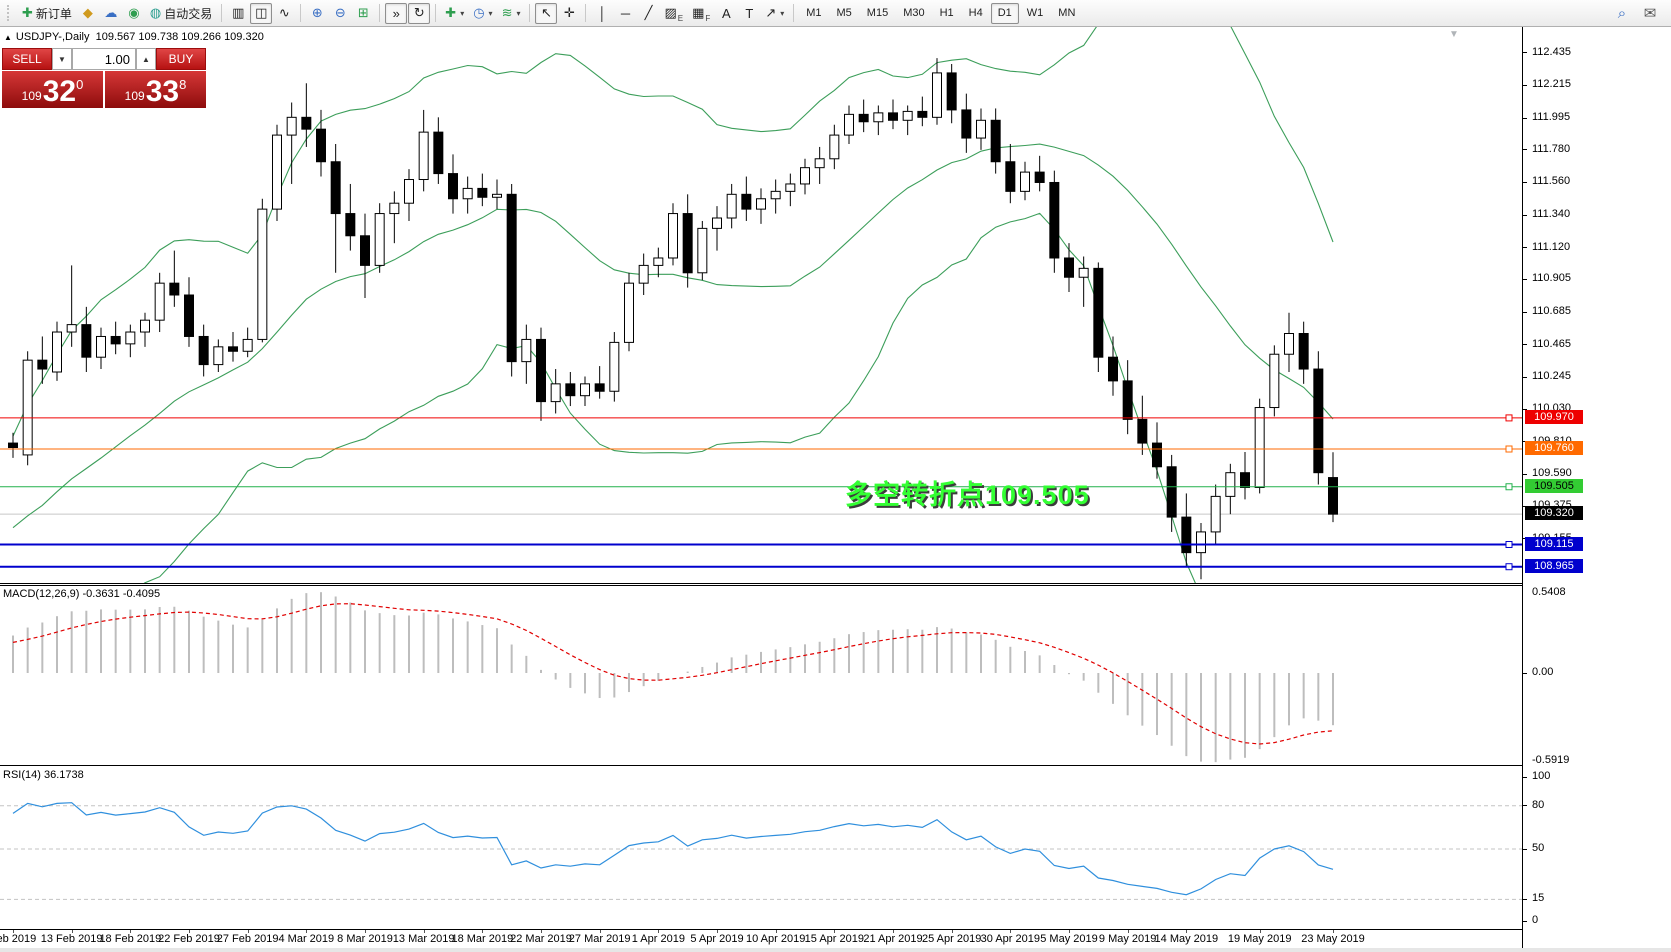 This screenshot has width=1671, height=952. Describe the element at coordinates (396, 13) in the screenshot. I see `chart-shift-button: »` at that location.